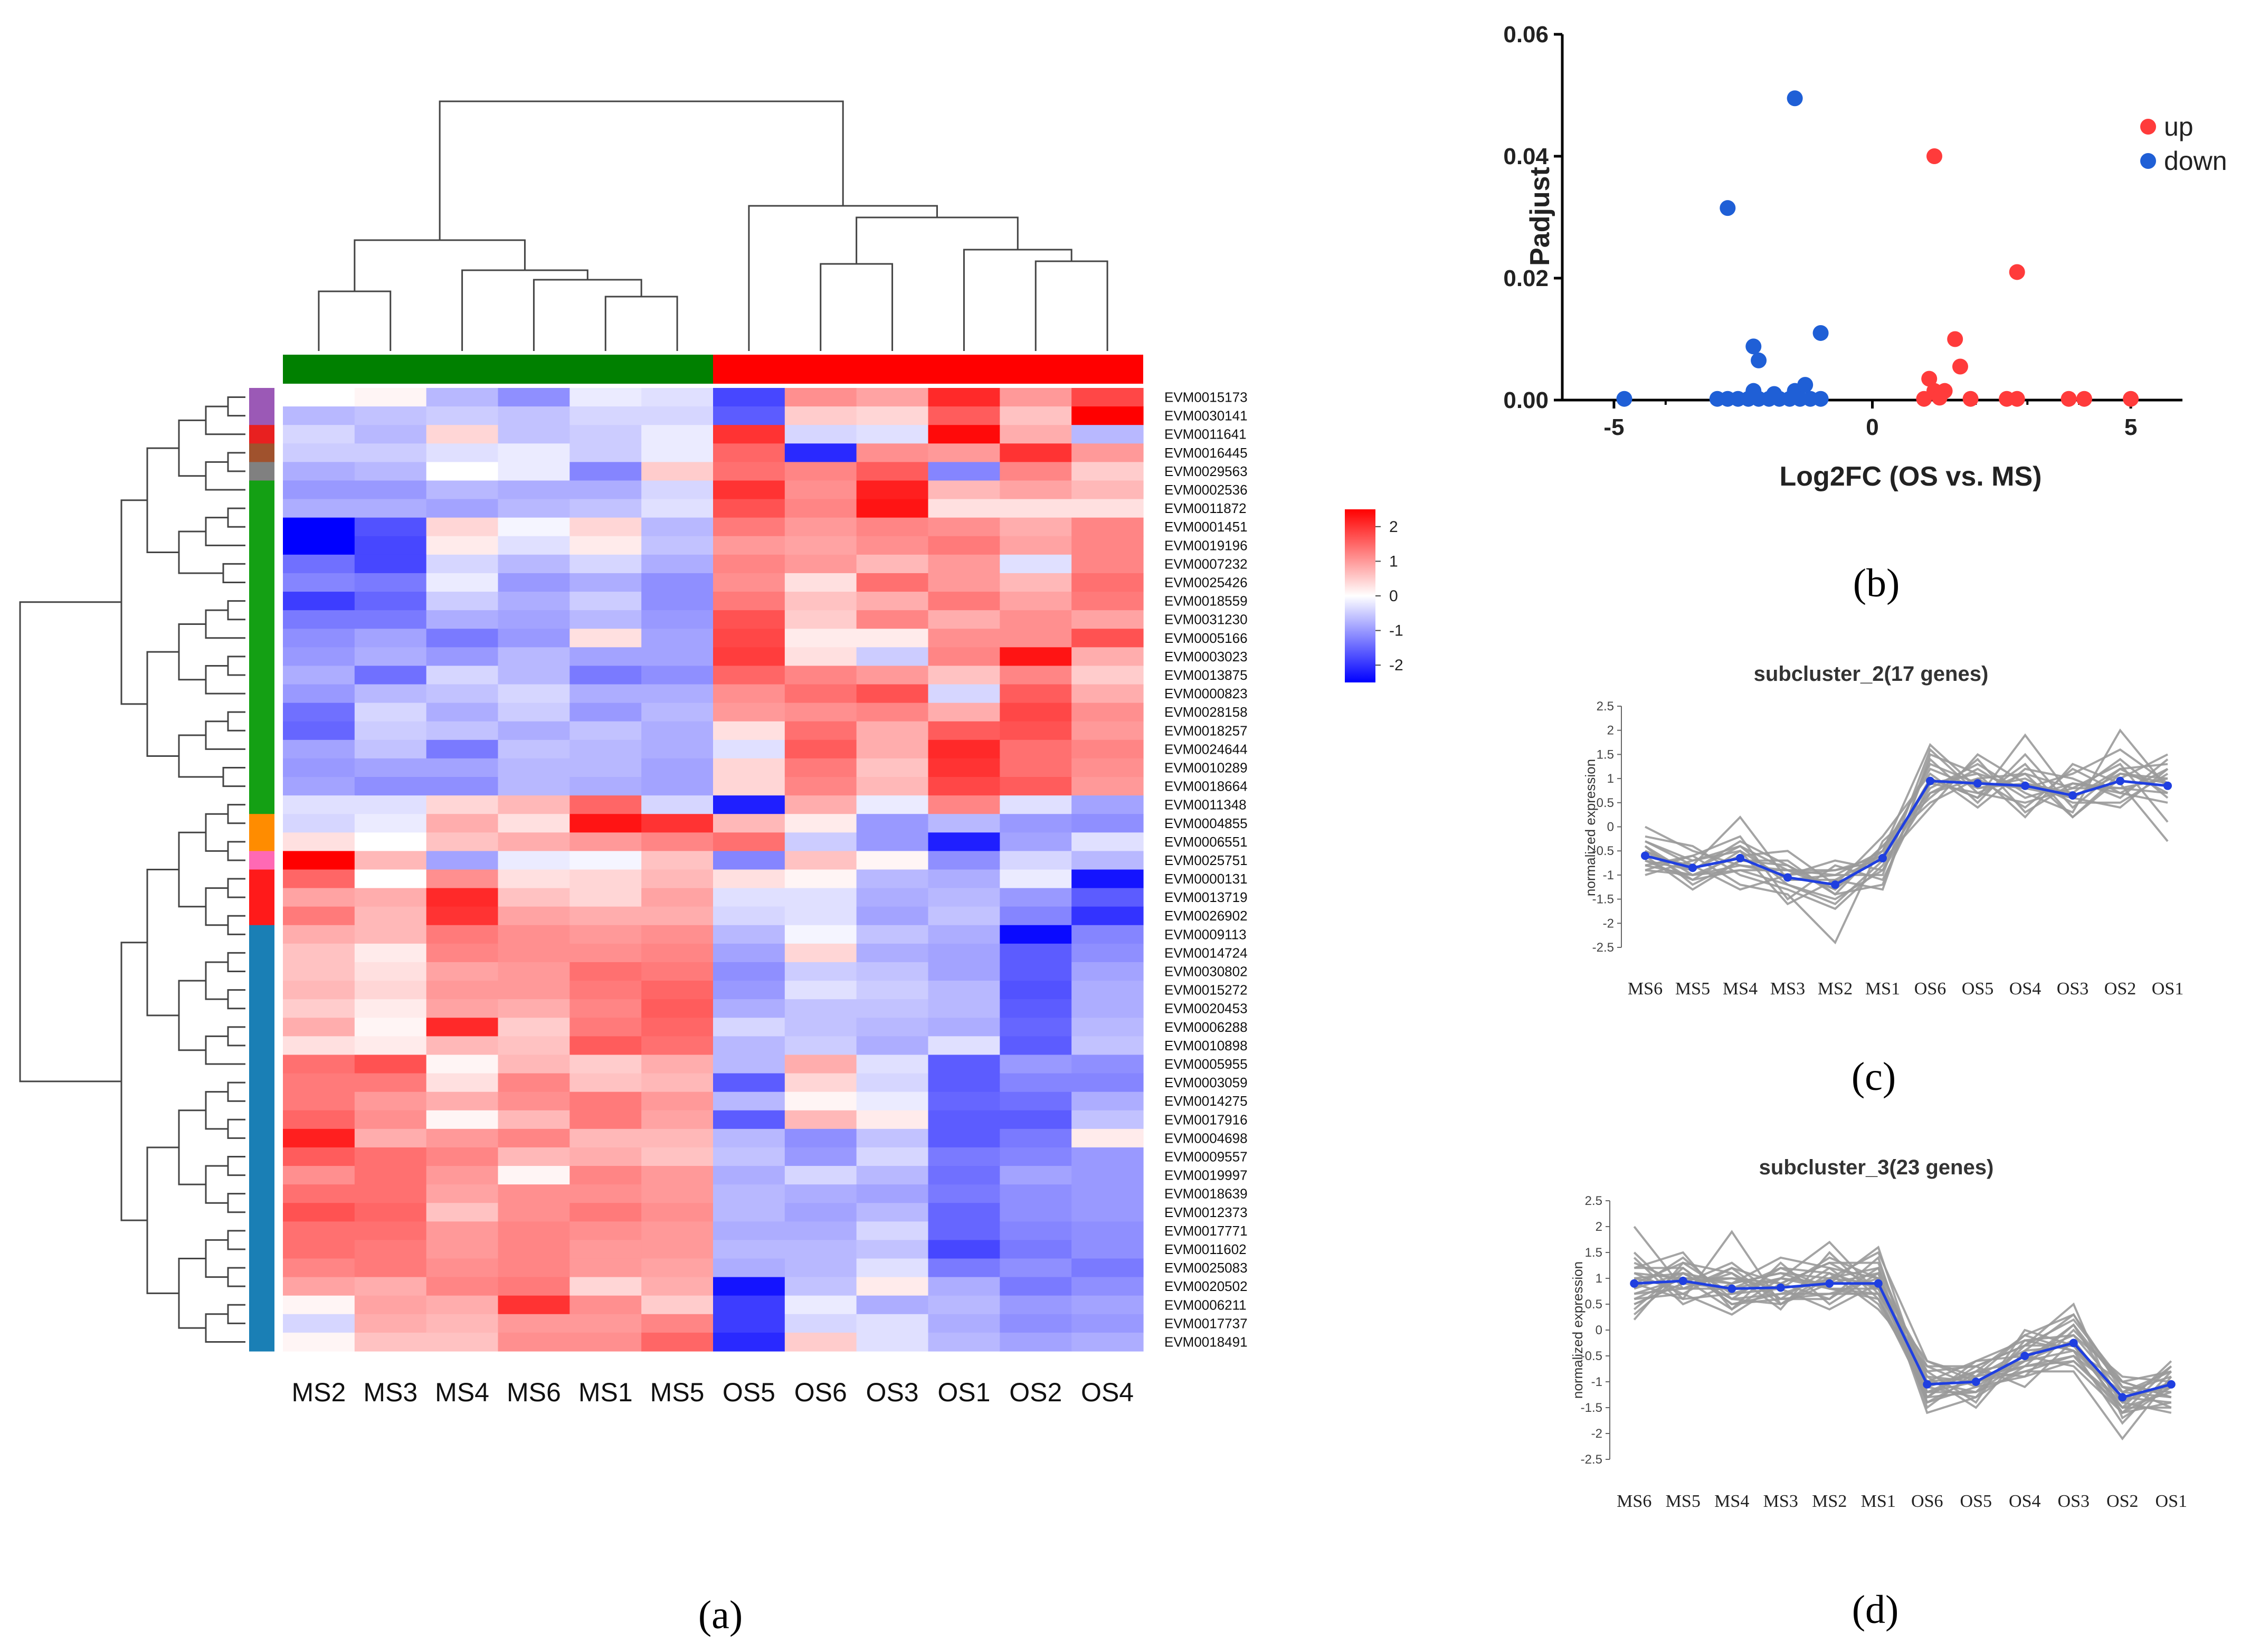 The height and width of the screenshot is (1652, 2250). Describe the element at coordinates (1591, 1408) in the screenshot. I see `line-chart-y-tick-label: -1.5` at that location.